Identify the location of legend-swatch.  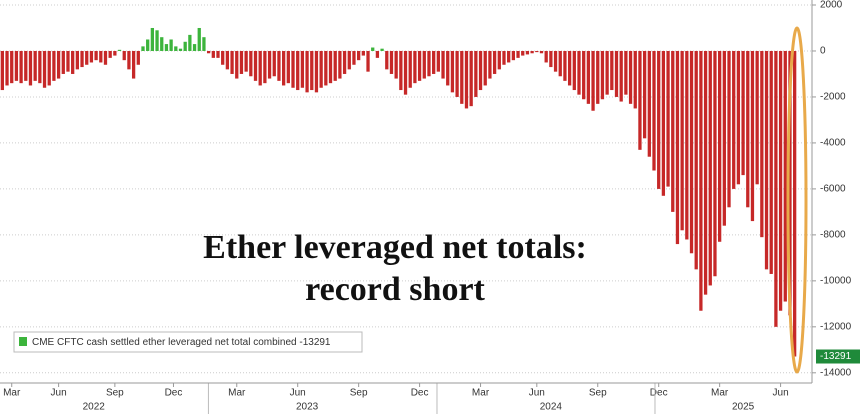
(23, 341).